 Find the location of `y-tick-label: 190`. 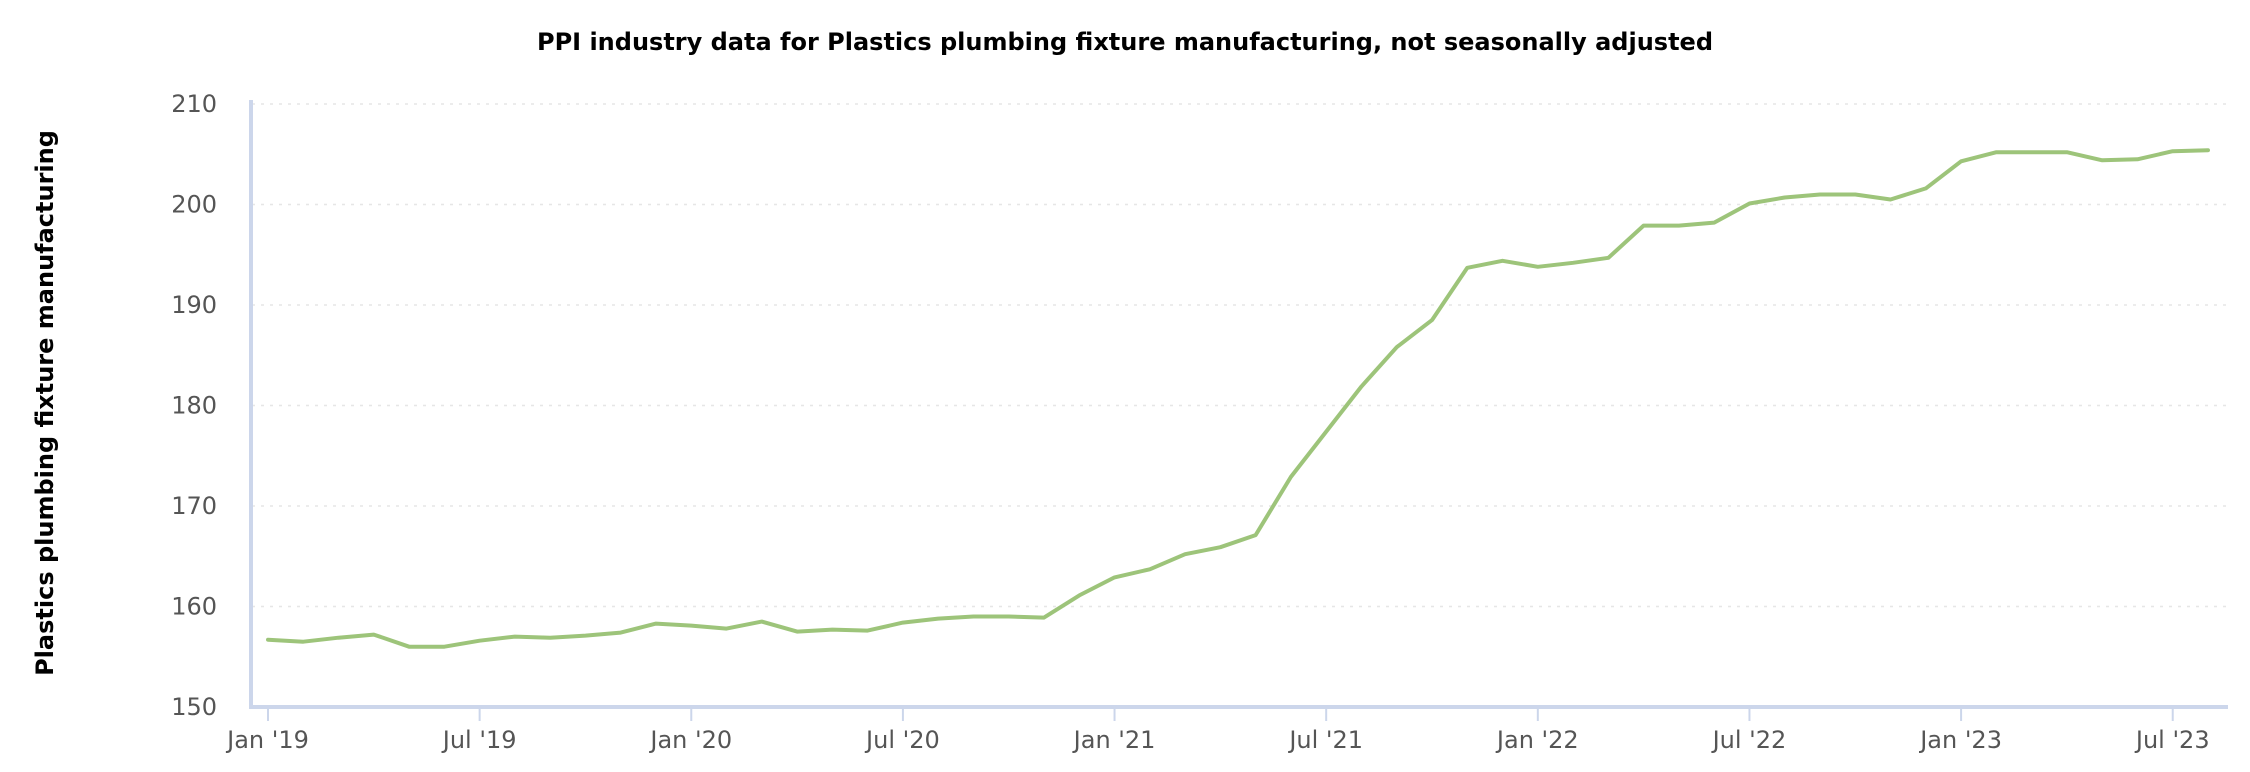

y-tick-label: 190 is located at coordinates (194, 305).